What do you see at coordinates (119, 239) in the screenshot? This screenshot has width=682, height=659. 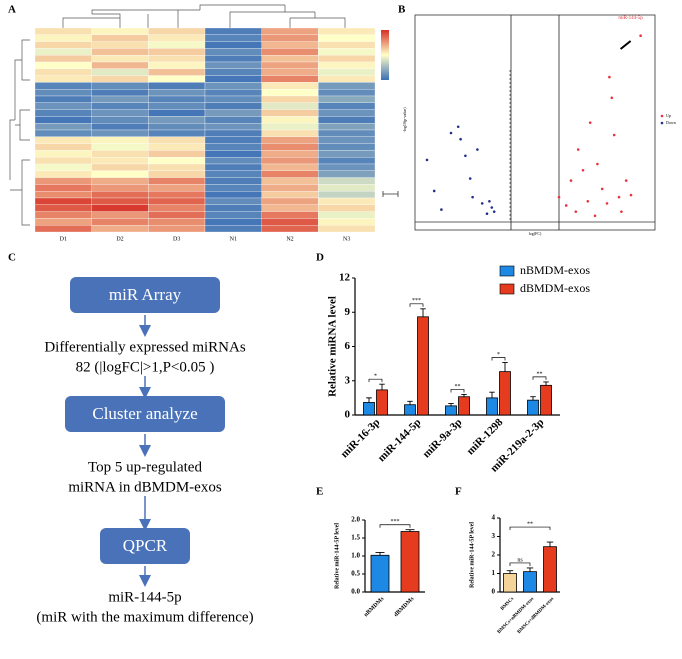 I see `column-label: D2` at bounding box center [119, 239].